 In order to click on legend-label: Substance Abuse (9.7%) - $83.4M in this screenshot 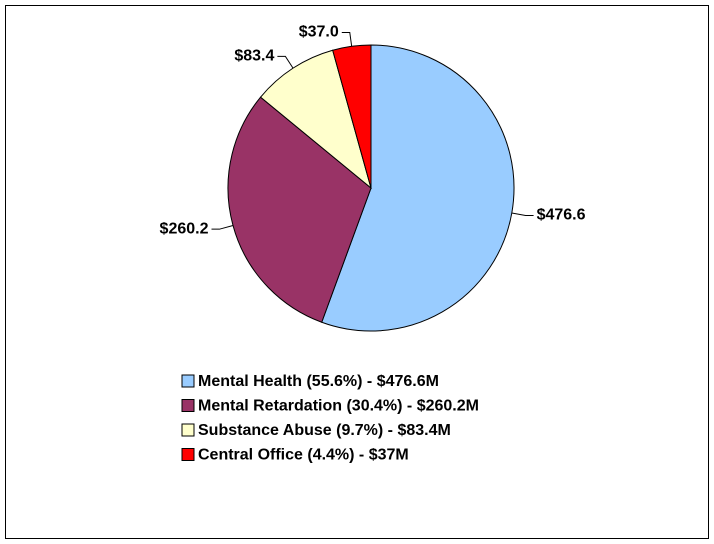, I will do `click(324, 430)`.